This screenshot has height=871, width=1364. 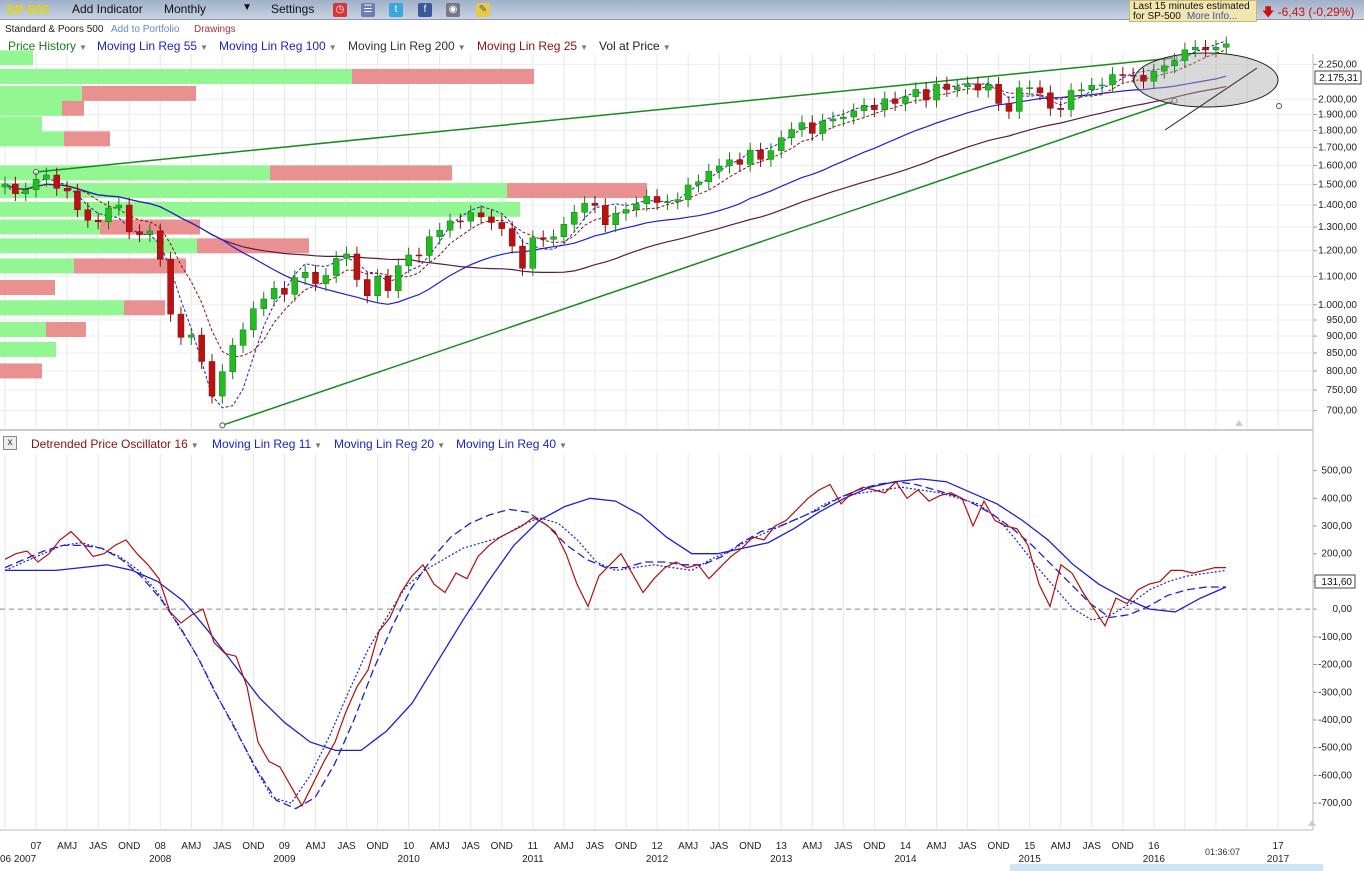 I want to click on indicator-price-history: Price History ▼, so click(x=47, y=46).